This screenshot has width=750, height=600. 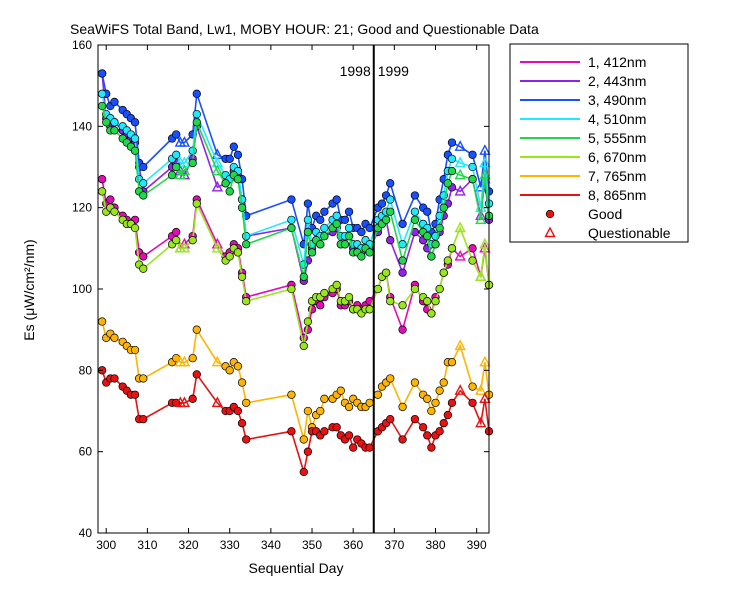 I want to click on year-label-left: 1998, so click(x=355, y=71).